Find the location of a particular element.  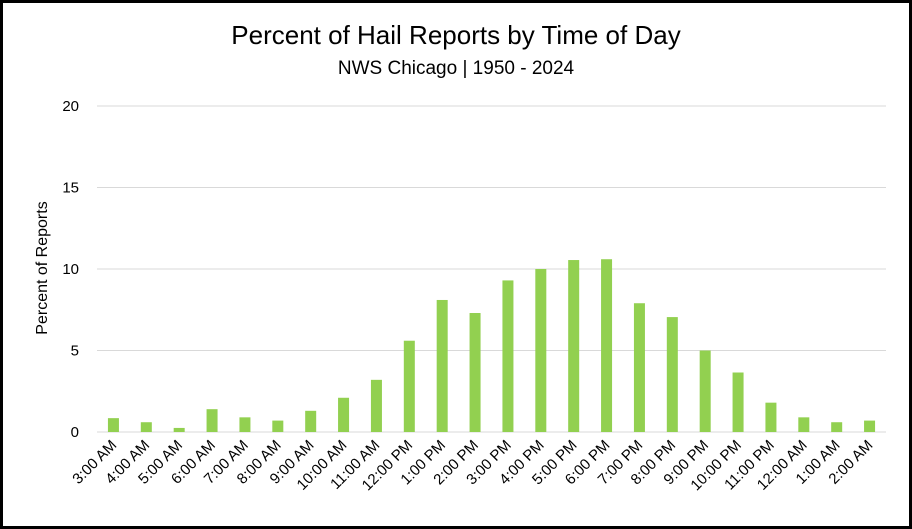

y-tick-label: 20 is located at coordinates (70, 106).